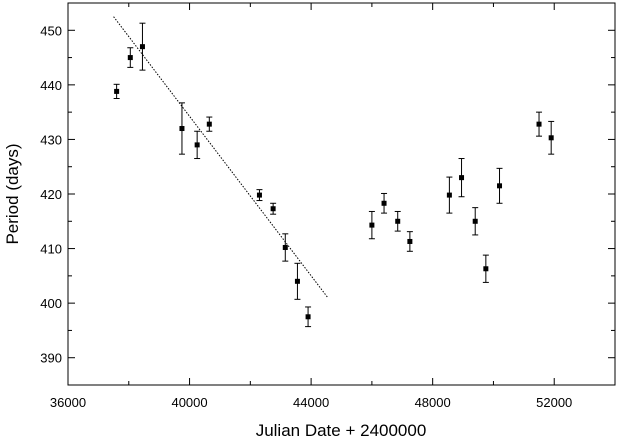 The height and width of the screenshot is (442, 618). Describe the element at coordinates (51, 303) in the screenshot. I see `y-tick-label: 400` at that location.